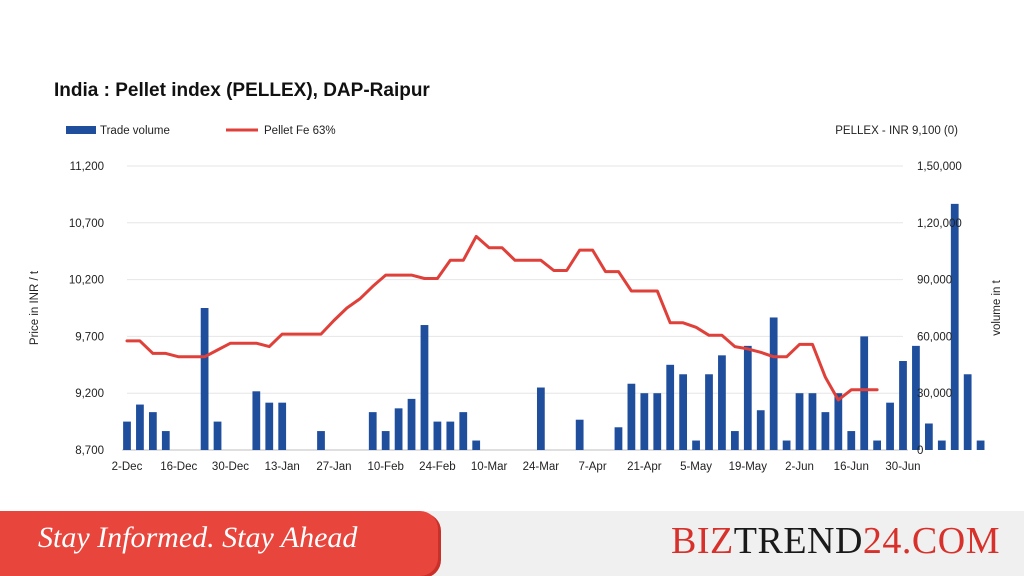  I want to click on y-axis-right-label: volume in t, so click(997, 307).